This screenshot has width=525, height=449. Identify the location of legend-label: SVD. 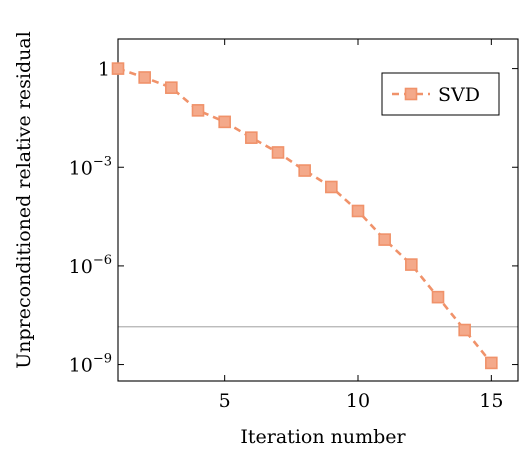
(459, 95).